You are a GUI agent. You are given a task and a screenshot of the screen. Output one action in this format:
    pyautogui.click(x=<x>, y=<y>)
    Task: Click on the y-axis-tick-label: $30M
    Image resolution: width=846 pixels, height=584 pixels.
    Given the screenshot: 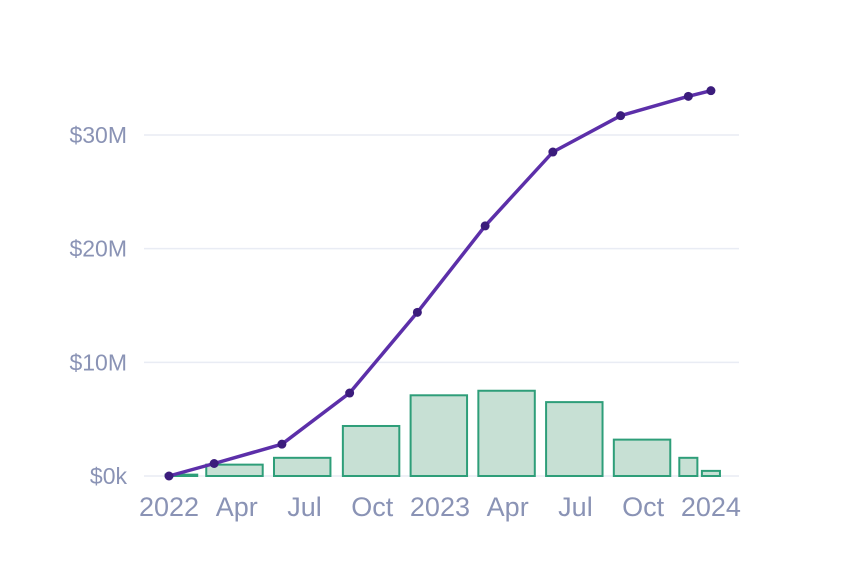 What is the action you would take?
    pyautogui.click(x=98, y=135)
    